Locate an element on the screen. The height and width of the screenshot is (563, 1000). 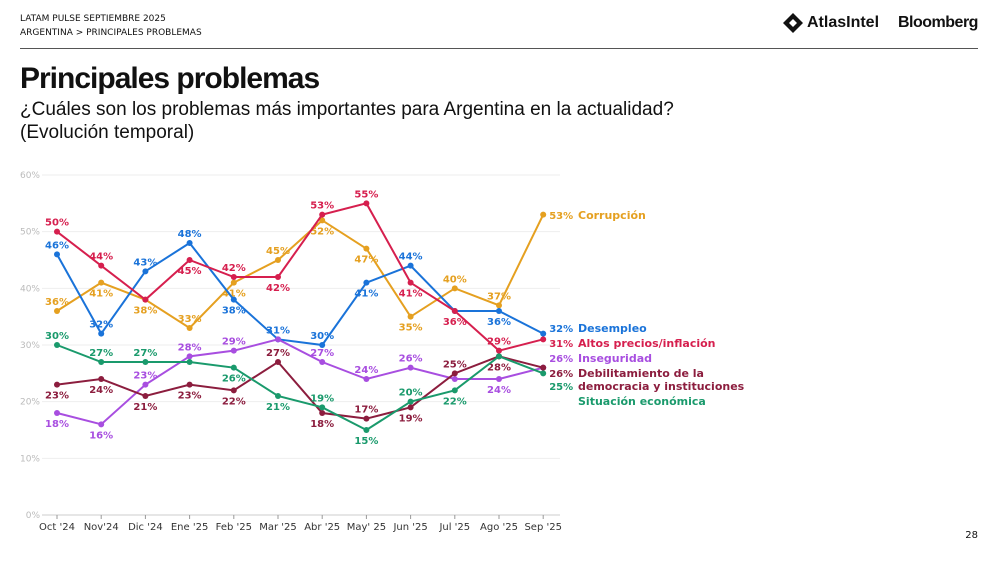
report-title: LATAM PULSE SEPTIEMBRE 2025 is located at coordinates (93, 19).